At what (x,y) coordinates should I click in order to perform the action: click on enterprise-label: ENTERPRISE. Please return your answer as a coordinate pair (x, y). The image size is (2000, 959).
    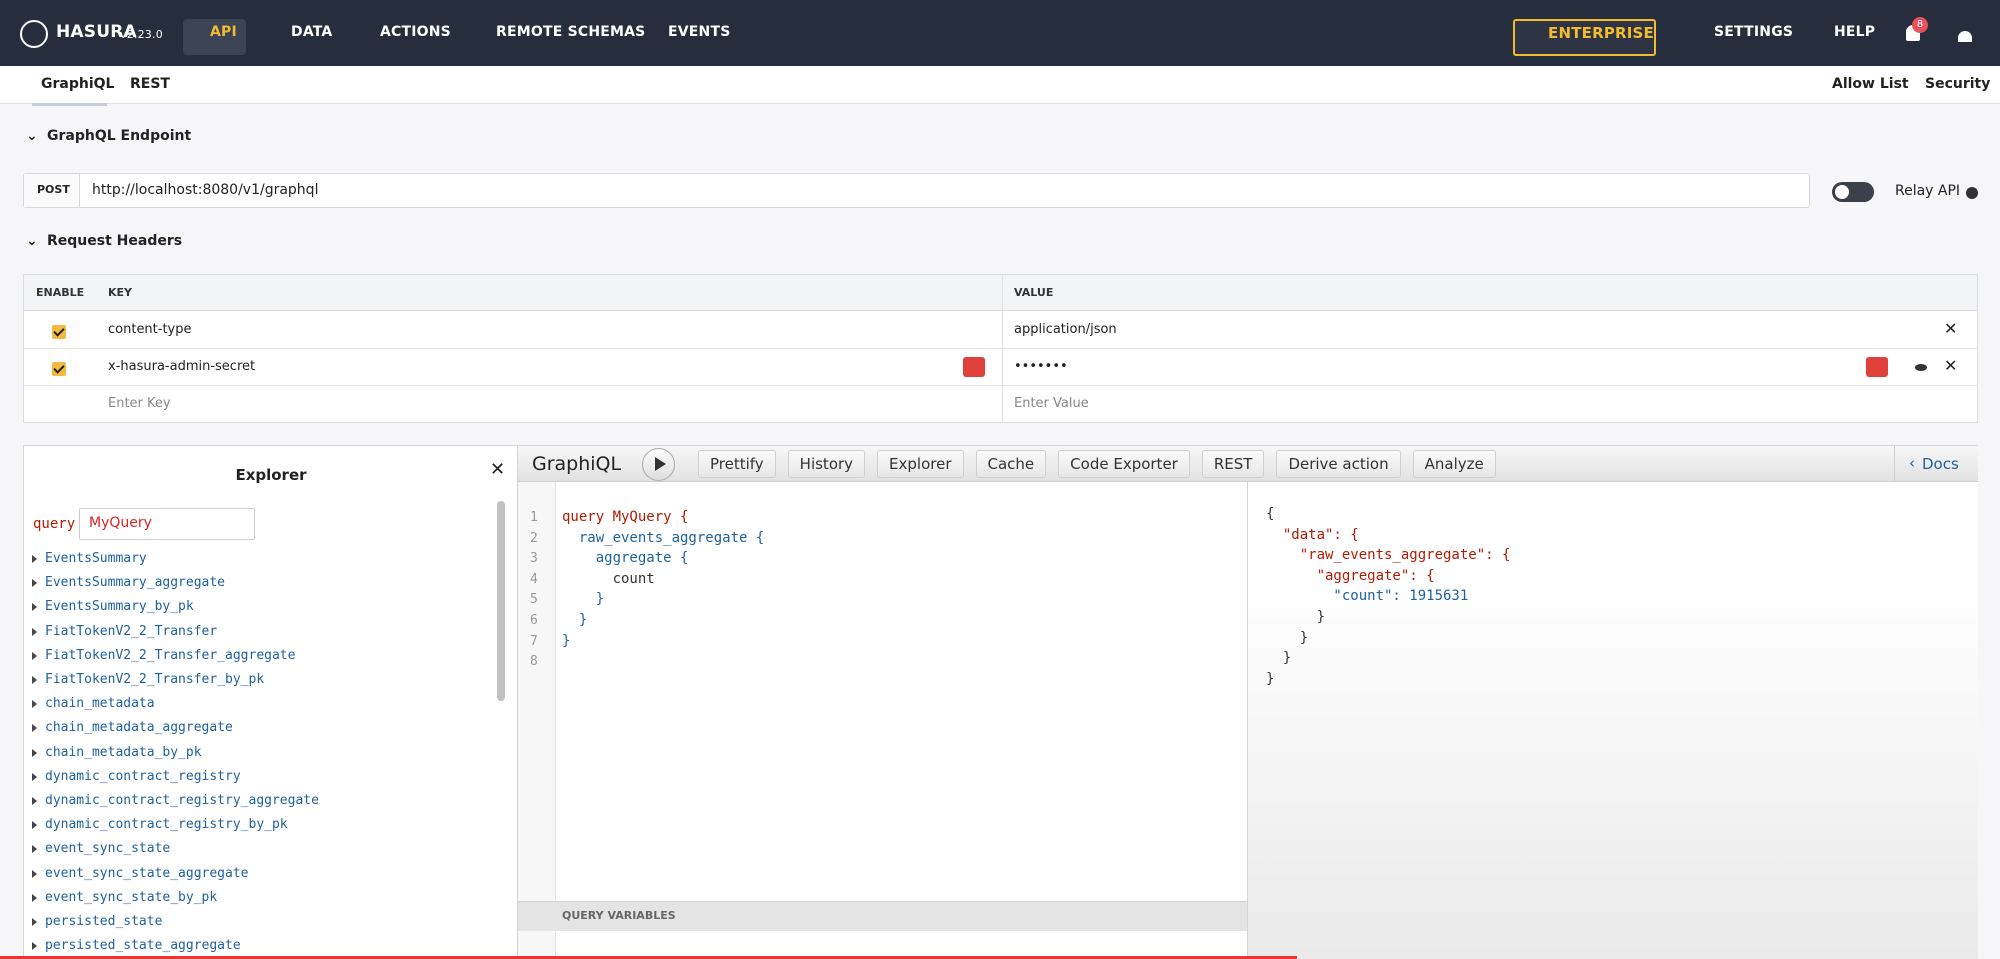
    Looking at the image, I should click on (1601, 33).